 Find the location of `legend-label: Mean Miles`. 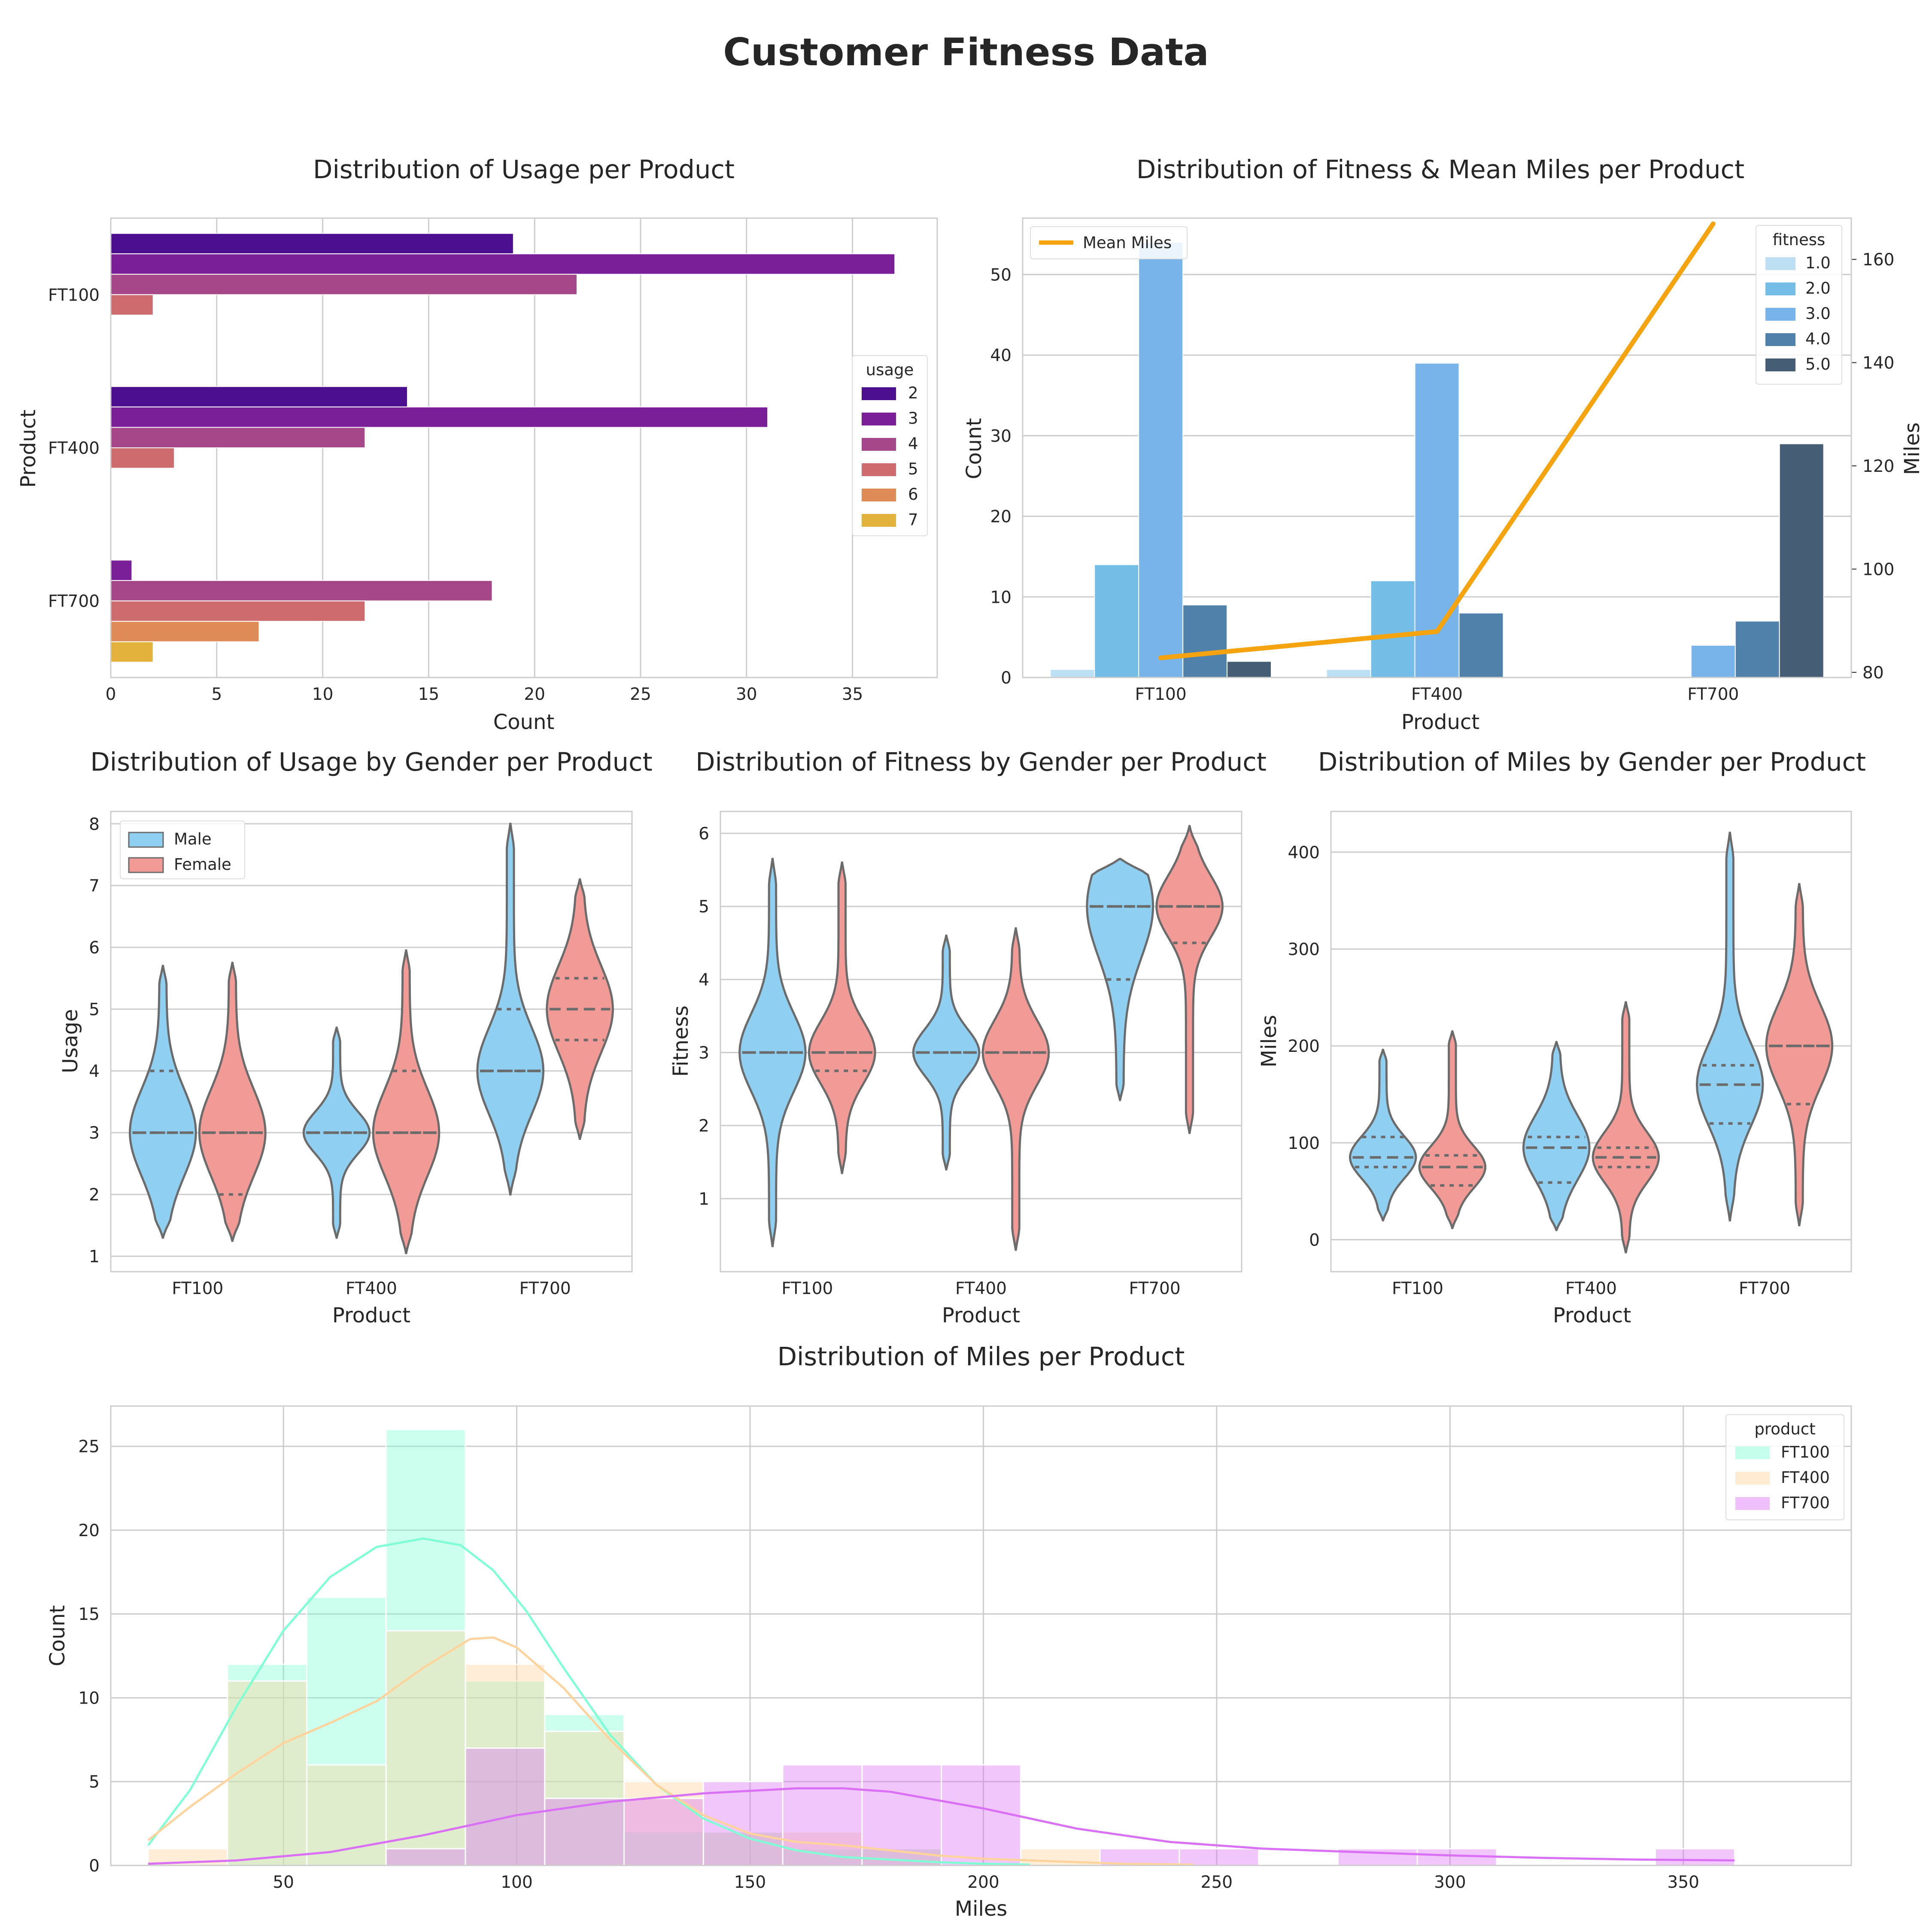

legend-label: Mean Miles is located at coordinates (1127, 243).